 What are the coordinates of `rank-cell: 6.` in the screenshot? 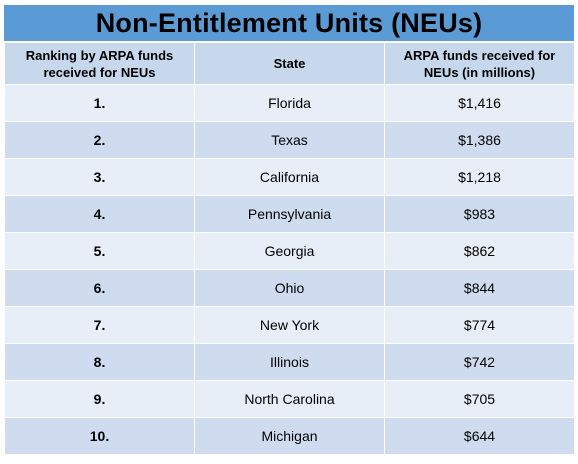 It's located at (99, 288).